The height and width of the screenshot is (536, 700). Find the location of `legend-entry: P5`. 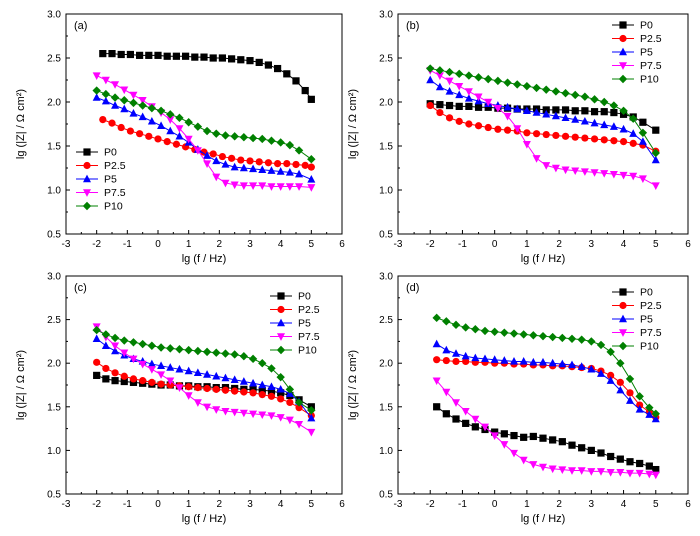

legend-entry: P5 is located at coordinates (646, 320).